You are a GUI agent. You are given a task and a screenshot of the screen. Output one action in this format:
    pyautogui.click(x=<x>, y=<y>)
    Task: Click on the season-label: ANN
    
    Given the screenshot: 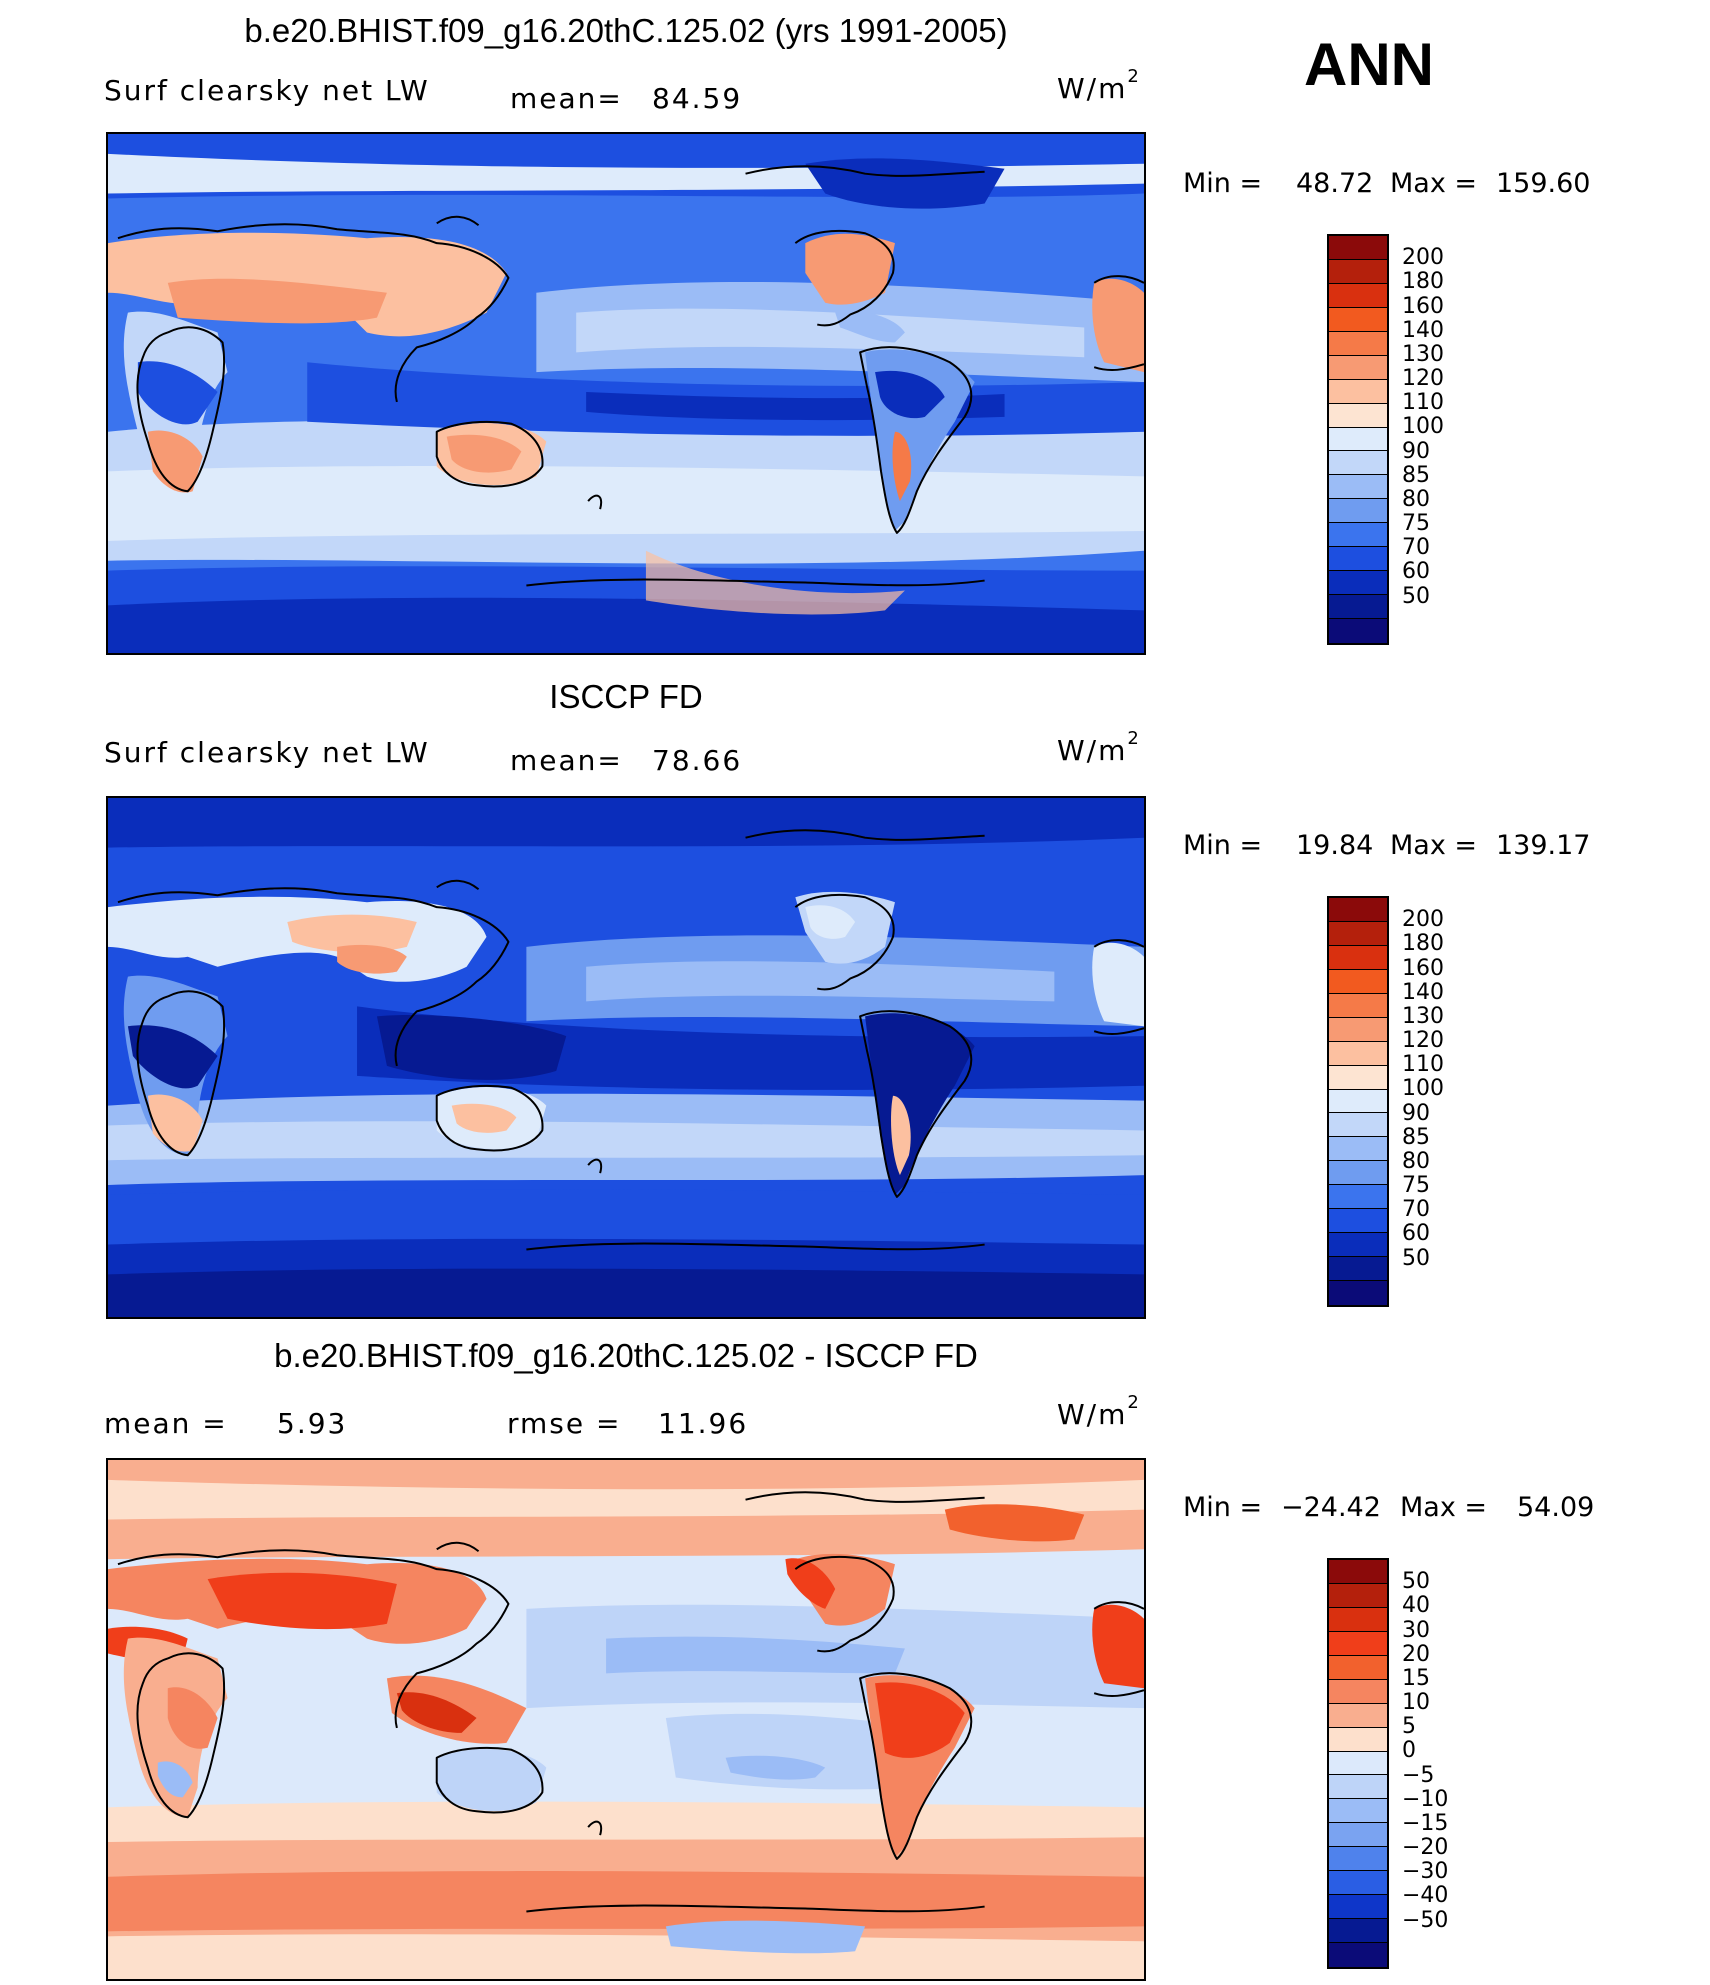 What is the action you would take?
    pyautogui.click(x=1369, y=64)
    